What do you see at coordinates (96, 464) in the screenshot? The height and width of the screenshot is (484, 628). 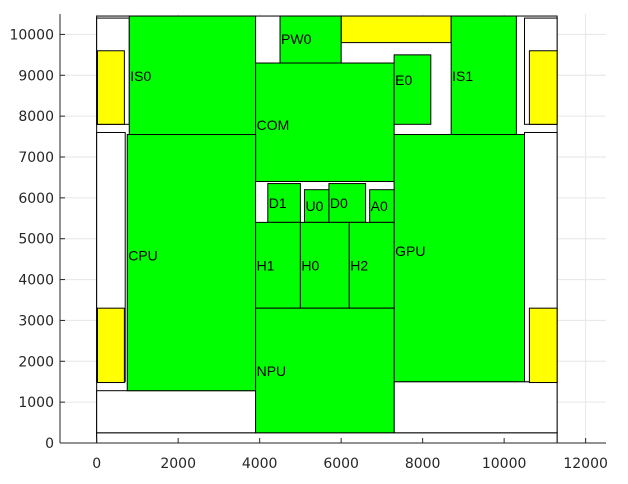 I see `x-tick-label: 0` at bounding box center [96, 464].